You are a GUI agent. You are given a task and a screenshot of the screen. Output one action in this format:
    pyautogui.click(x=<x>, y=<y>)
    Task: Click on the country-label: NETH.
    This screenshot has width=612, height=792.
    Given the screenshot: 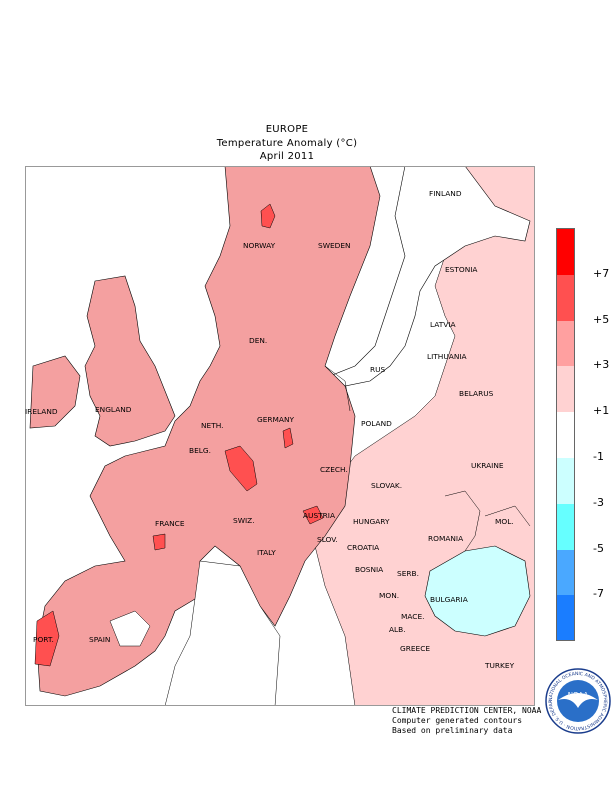 What is the action you would take?
    pyautogui.click(x=212, y=425)
    